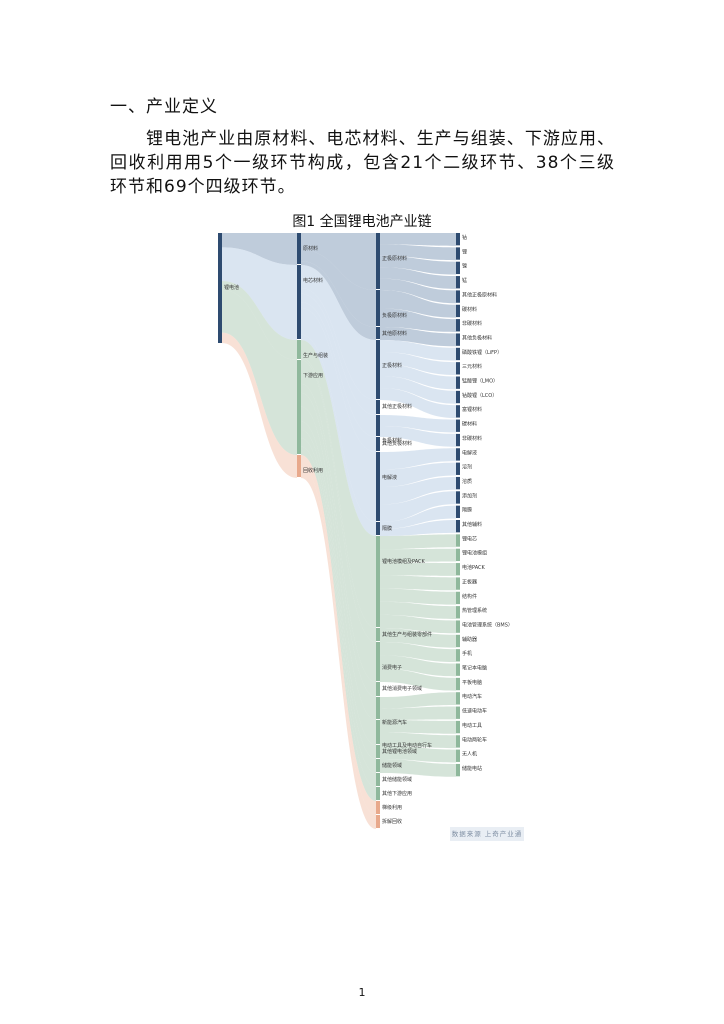  I want to click on label-level1: 回收利用, so click(313, 470).